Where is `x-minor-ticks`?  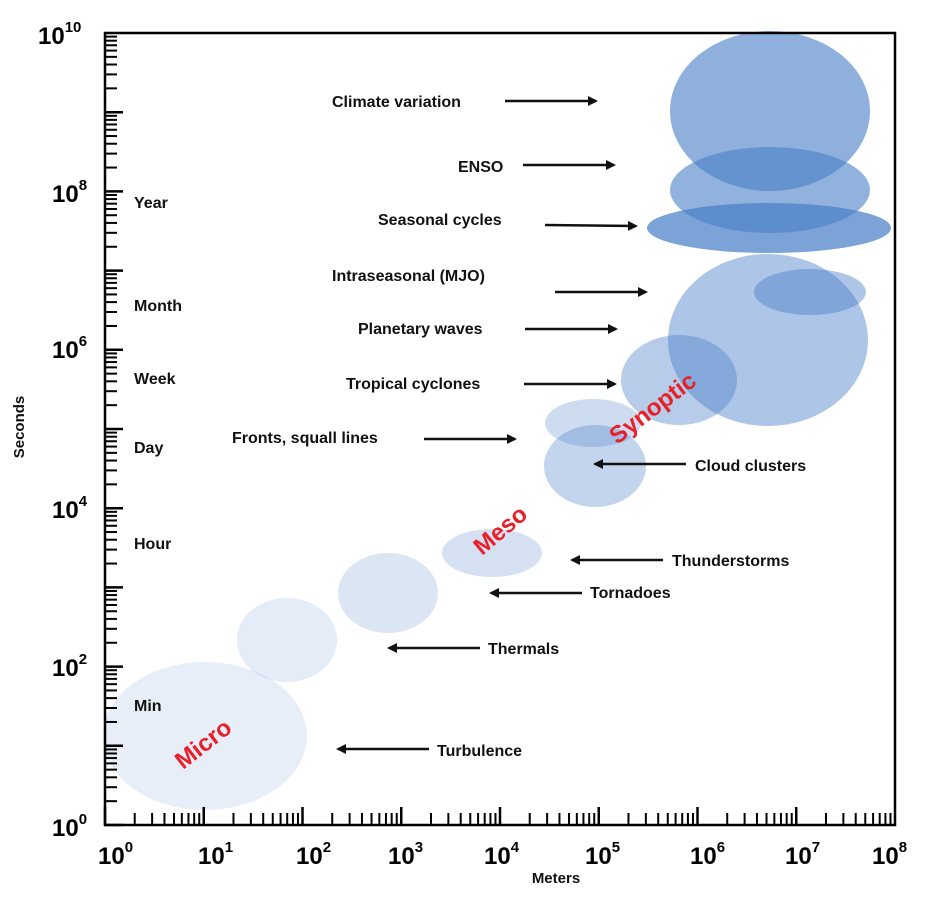 x-minor-ticks is located at coordinates (497, 816).